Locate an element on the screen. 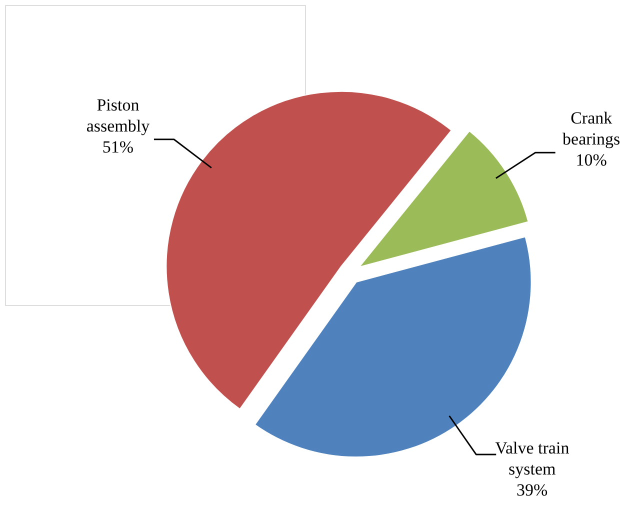  data-label: 51% is located at coordinates (118, 146).